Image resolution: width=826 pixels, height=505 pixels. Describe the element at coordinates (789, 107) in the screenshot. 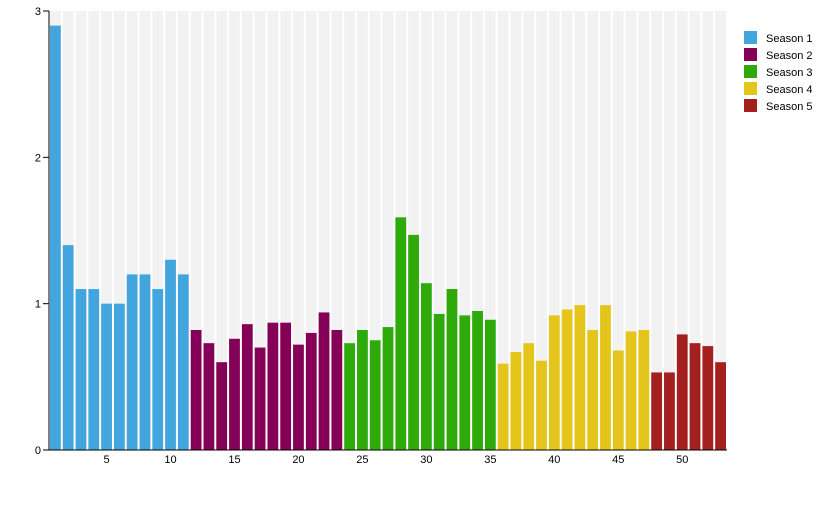

I see `legend-label: Season 5` at that location.